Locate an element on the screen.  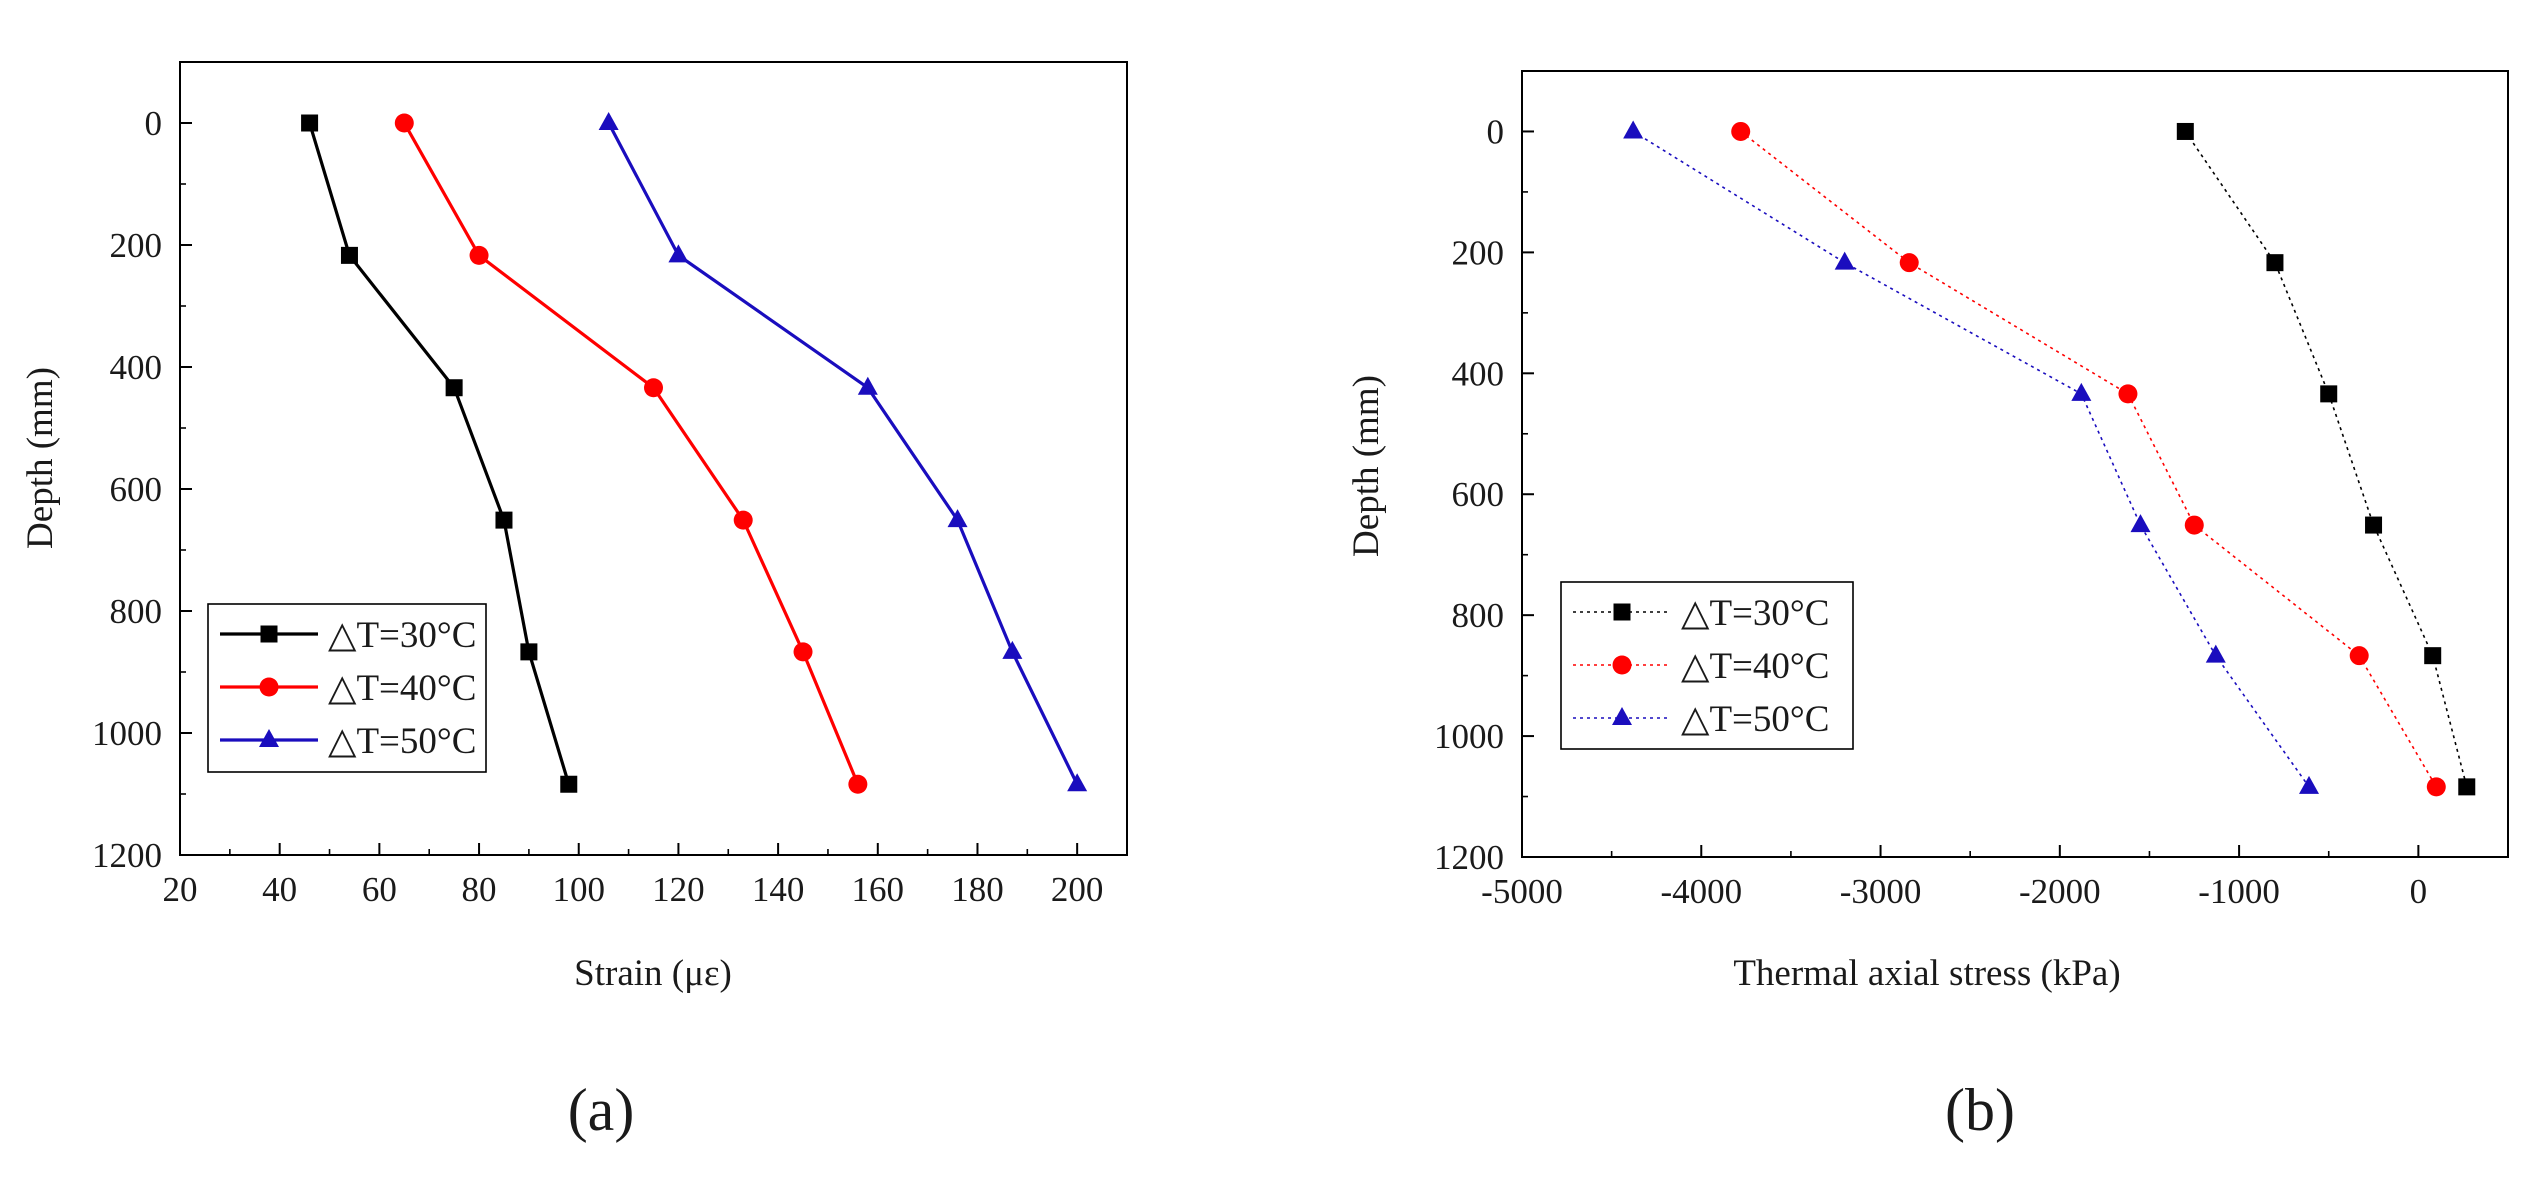
x-axis-title: Strain (με) is located at coordinates (653, 973).